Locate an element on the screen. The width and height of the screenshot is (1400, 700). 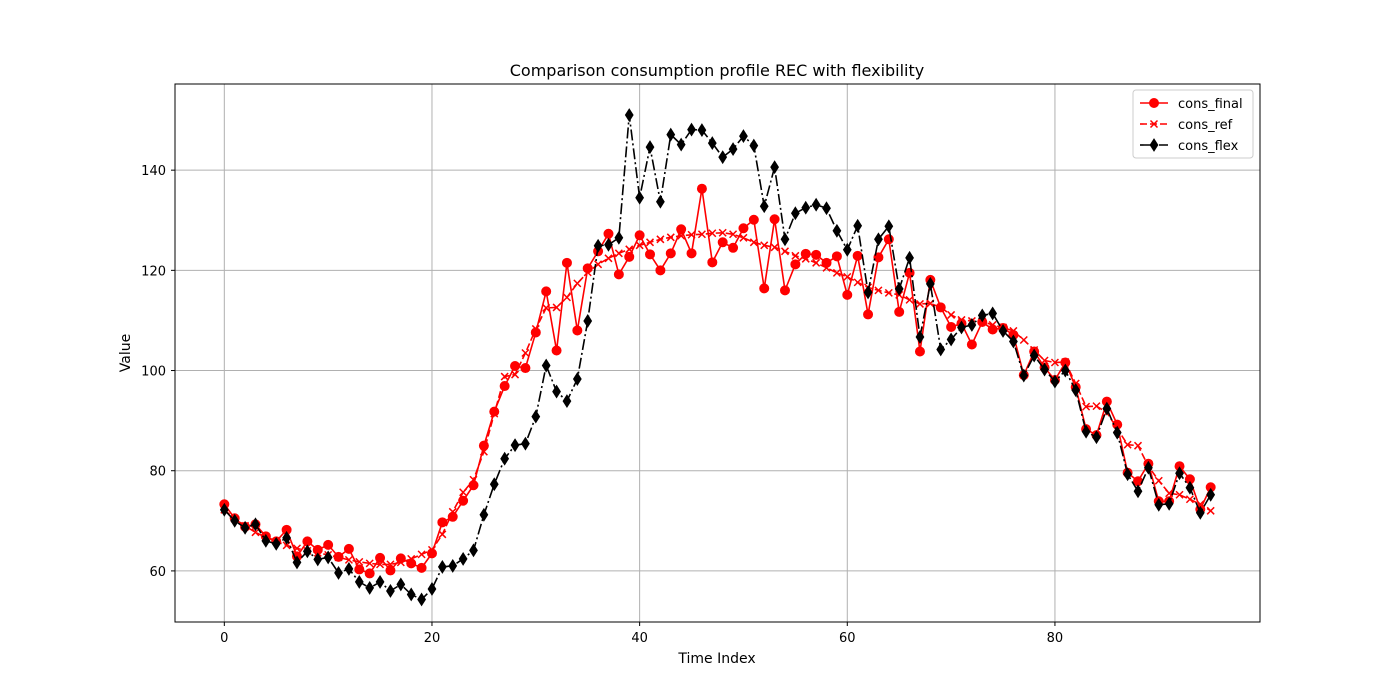
legend-label: cons_ref is located at coordinates (1205, 125).